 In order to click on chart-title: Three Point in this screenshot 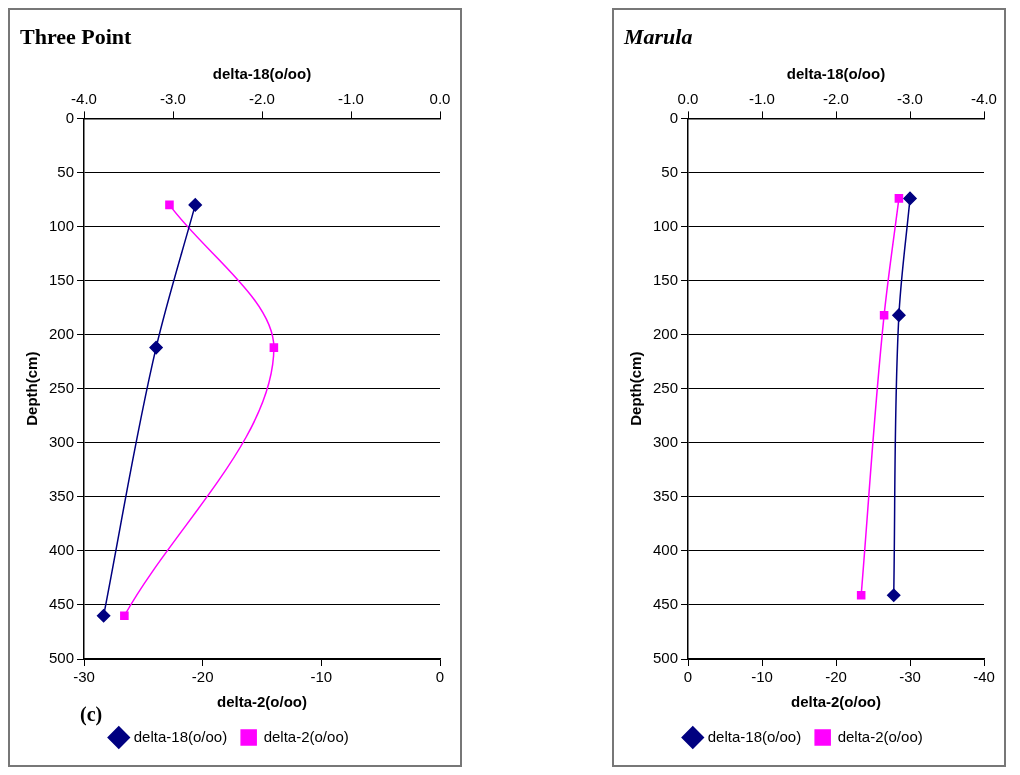, I will do `click(76, 36)`.